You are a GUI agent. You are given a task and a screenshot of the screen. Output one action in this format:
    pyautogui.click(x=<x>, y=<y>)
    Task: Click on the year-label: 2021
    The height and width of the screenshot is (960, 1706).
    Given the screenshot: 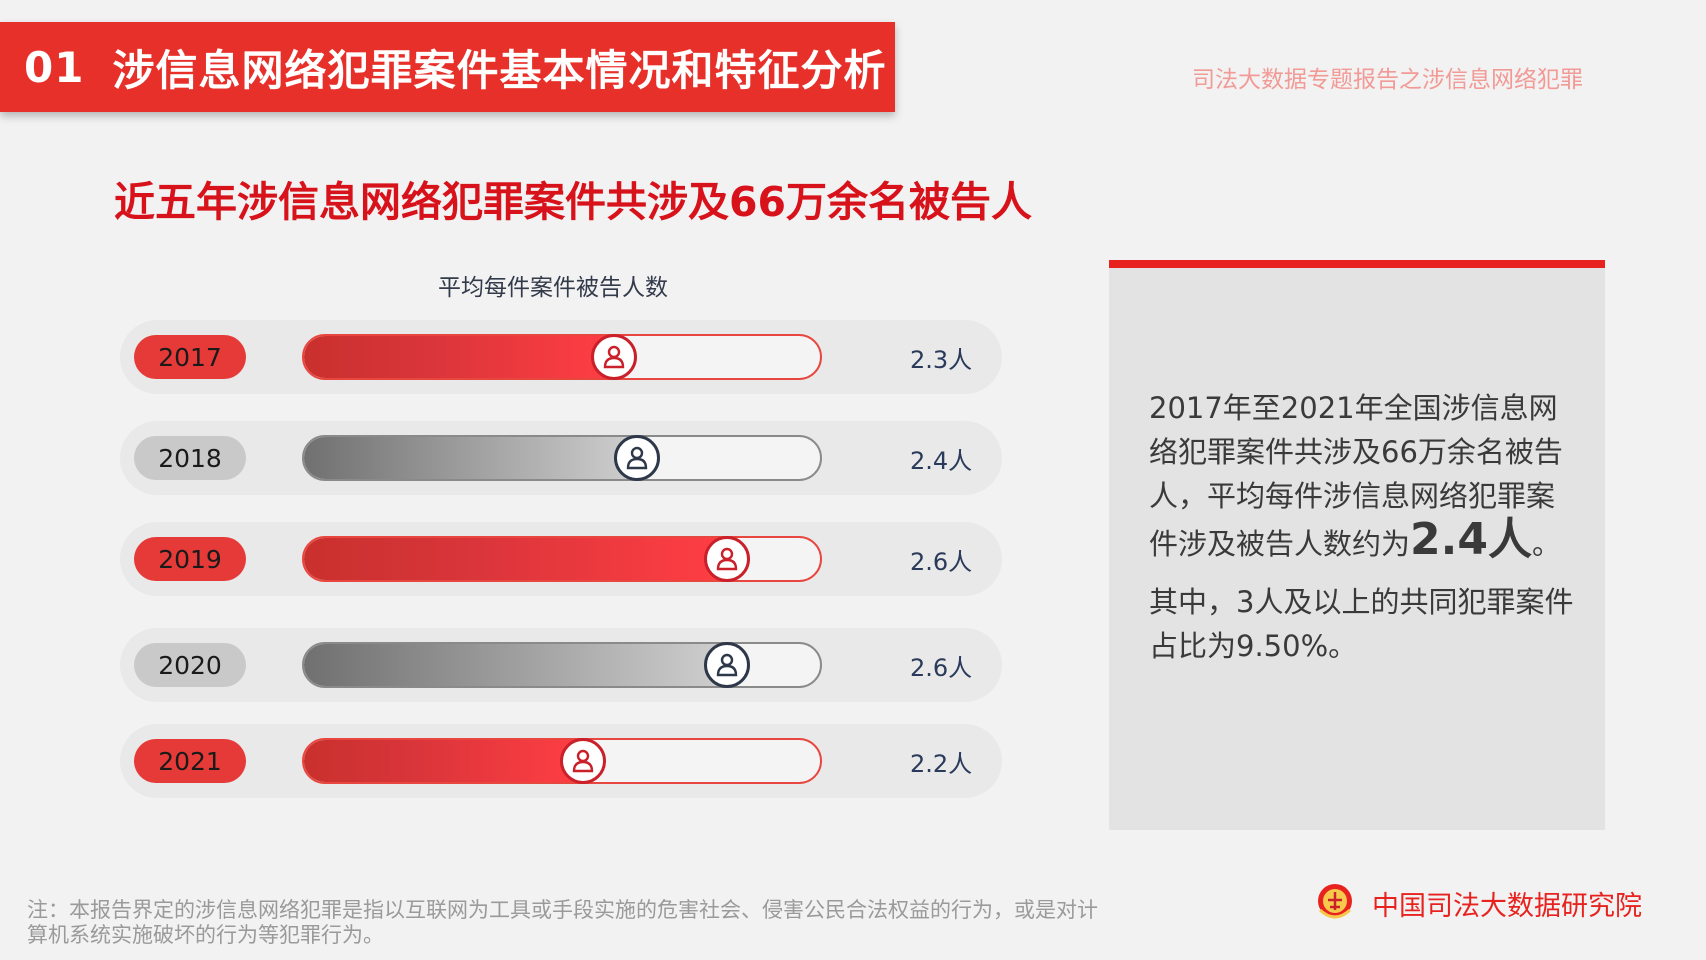 What is the action you would take?
    pyautogui.click(x=190, y=761)
    